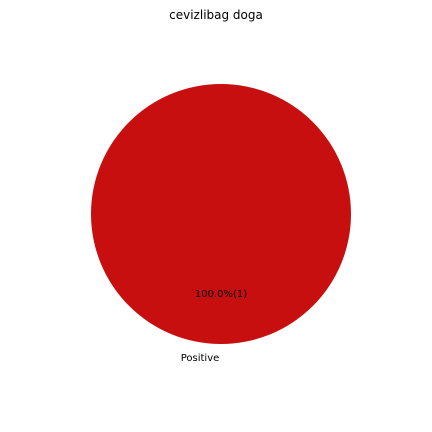 The width and height of the screenshot is (432, 432). I want to click on slice-category-label: Positive, so click(200, 358).